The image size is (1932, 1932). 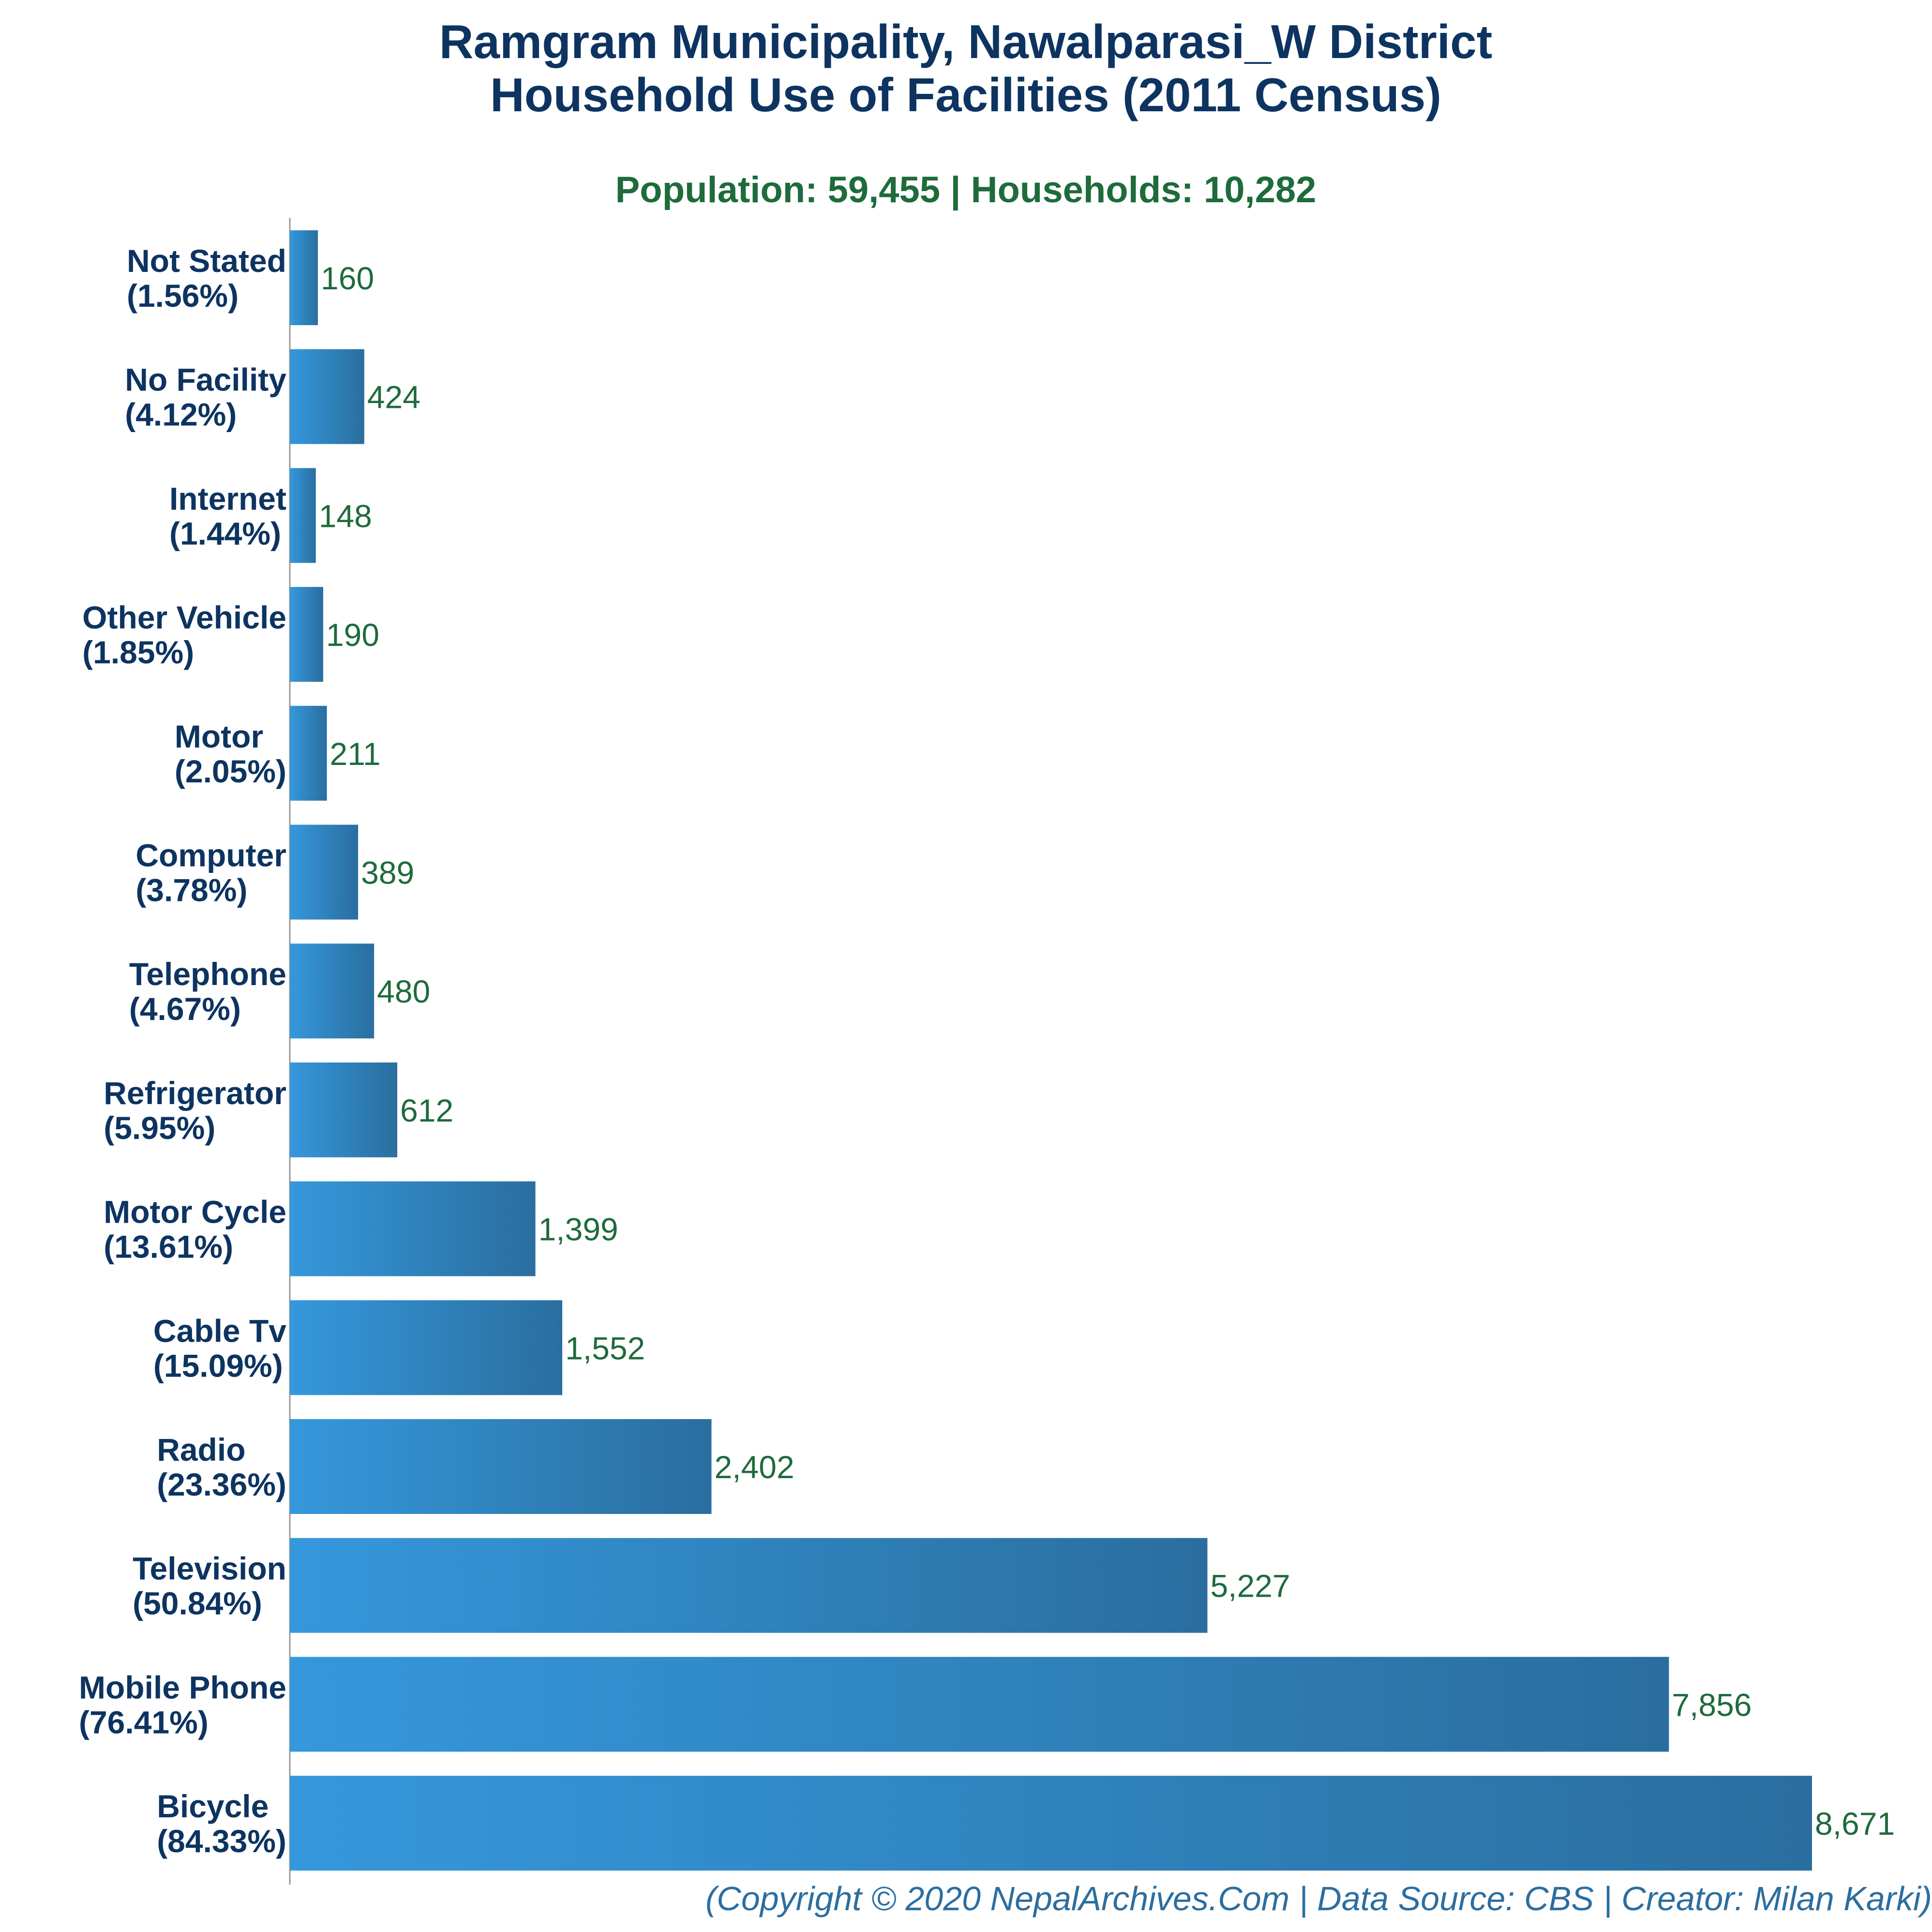 I want to click on category-percent: (2.05%), so click(x=230, y=771).